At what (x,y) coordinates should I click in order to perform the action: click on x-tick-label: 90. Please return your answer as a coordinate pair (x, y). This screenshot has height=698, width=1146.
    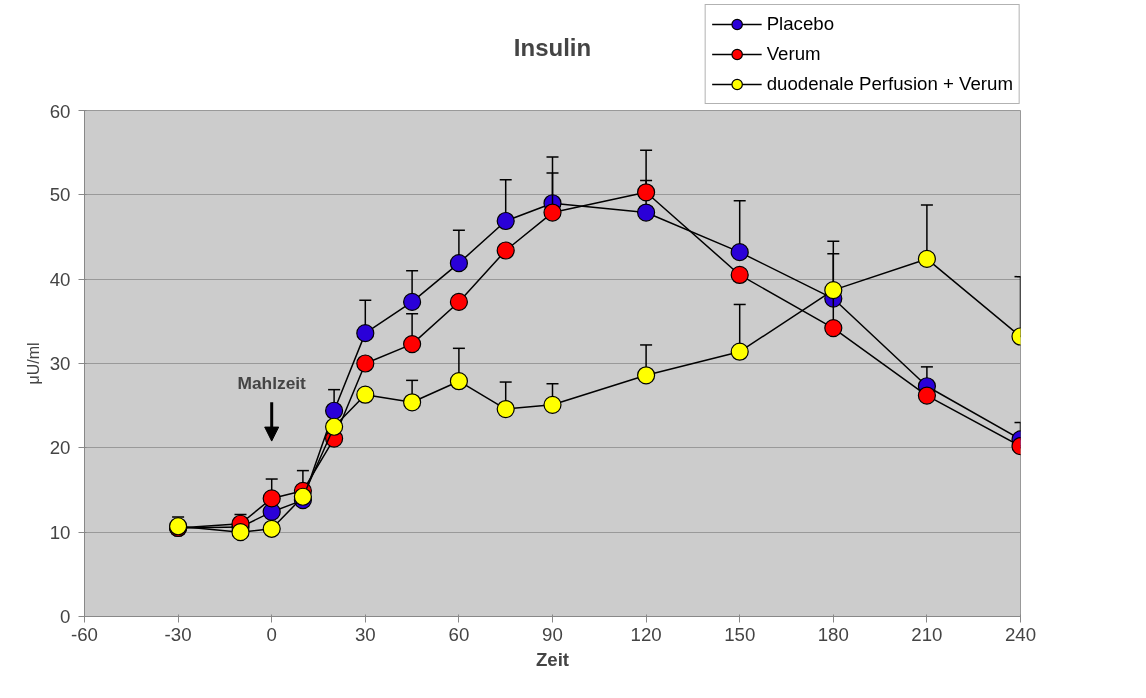
    Looking at the image, I should click on (552, 634).